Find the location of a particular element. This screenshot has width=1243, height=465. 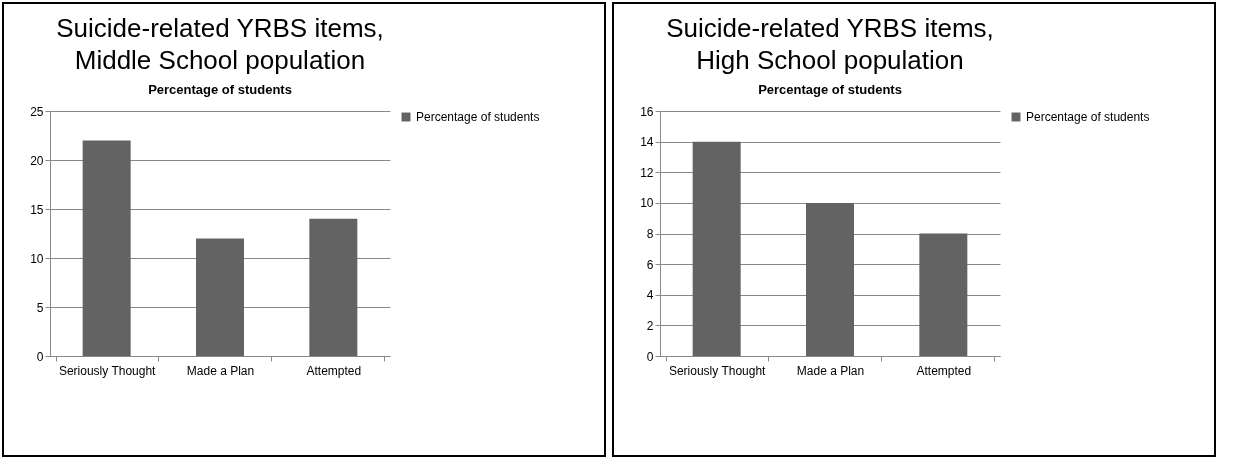

y-tick-label: 15 is located at coordinates (37, 209).